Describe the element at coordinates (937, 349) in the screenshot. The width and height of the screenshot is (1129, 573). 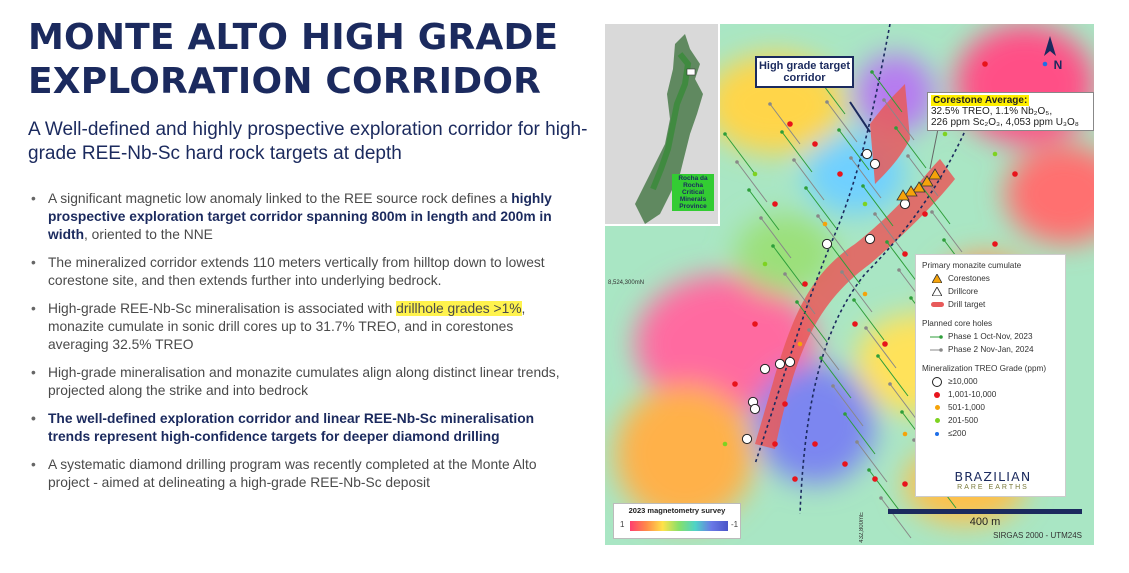
I see `phase2-line-icon` at that location.